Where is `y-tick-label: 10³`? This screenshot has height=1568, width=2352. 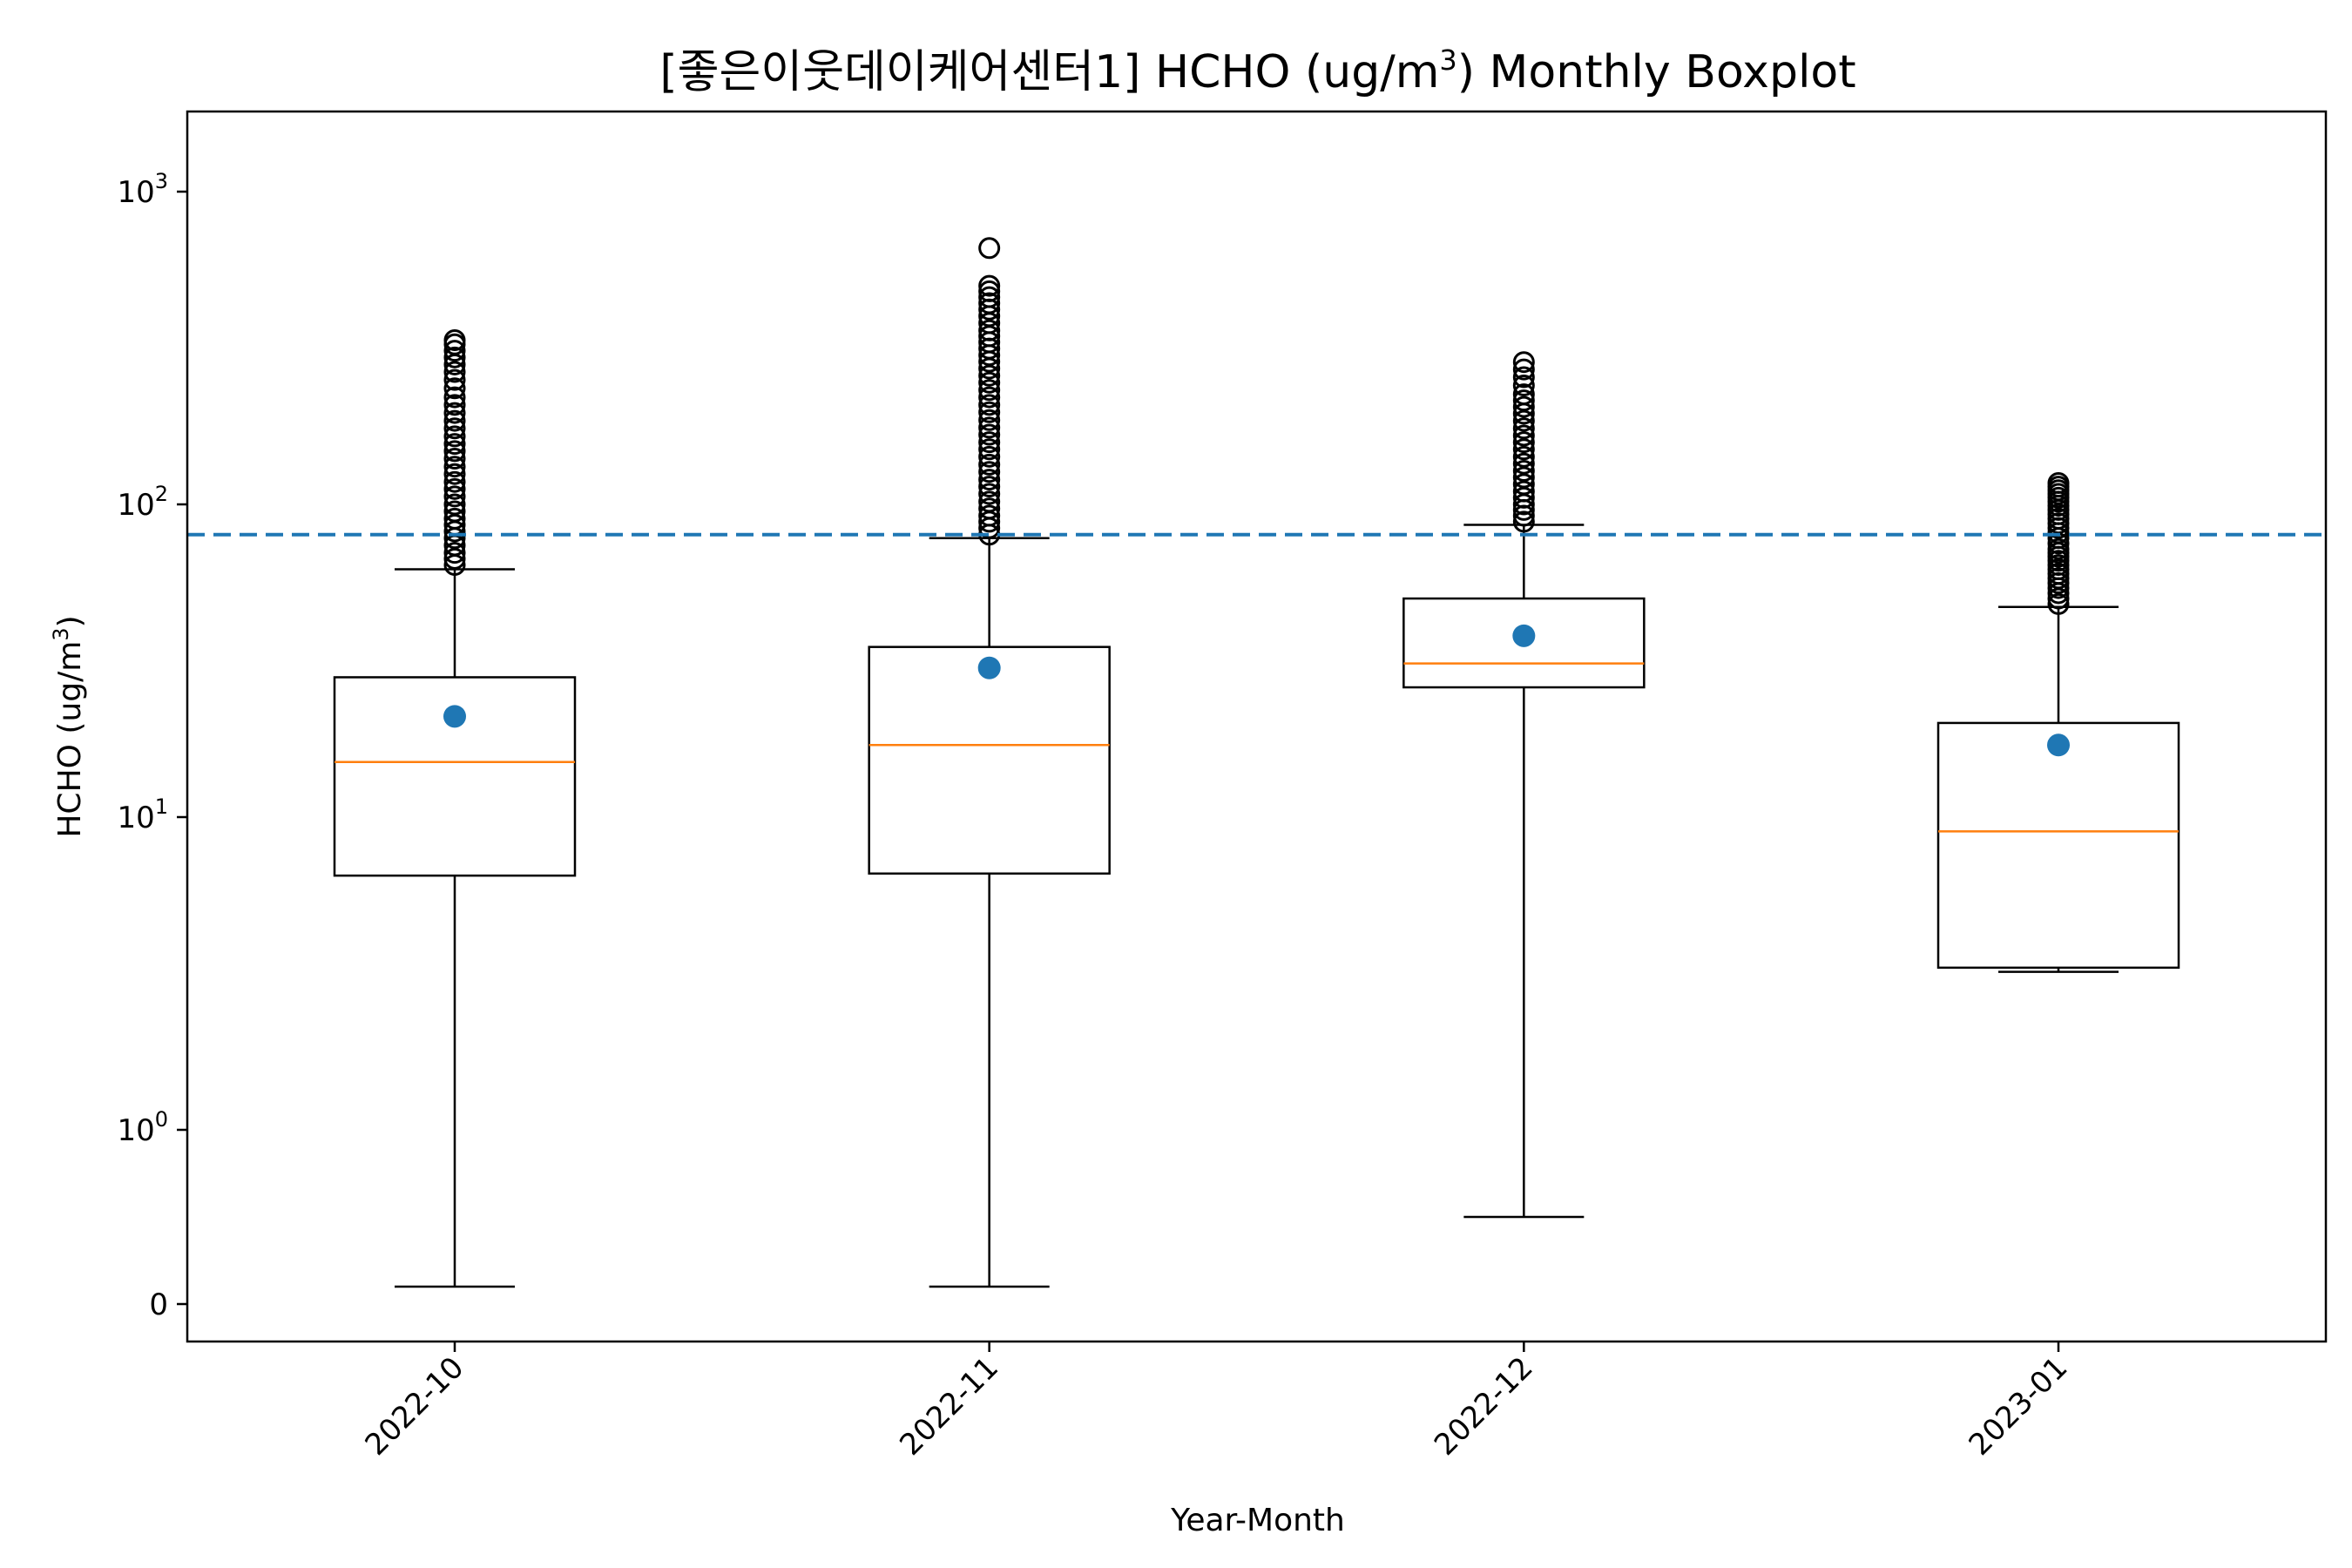 y-tick-label: 10³ is located at coordinates (142, 189).